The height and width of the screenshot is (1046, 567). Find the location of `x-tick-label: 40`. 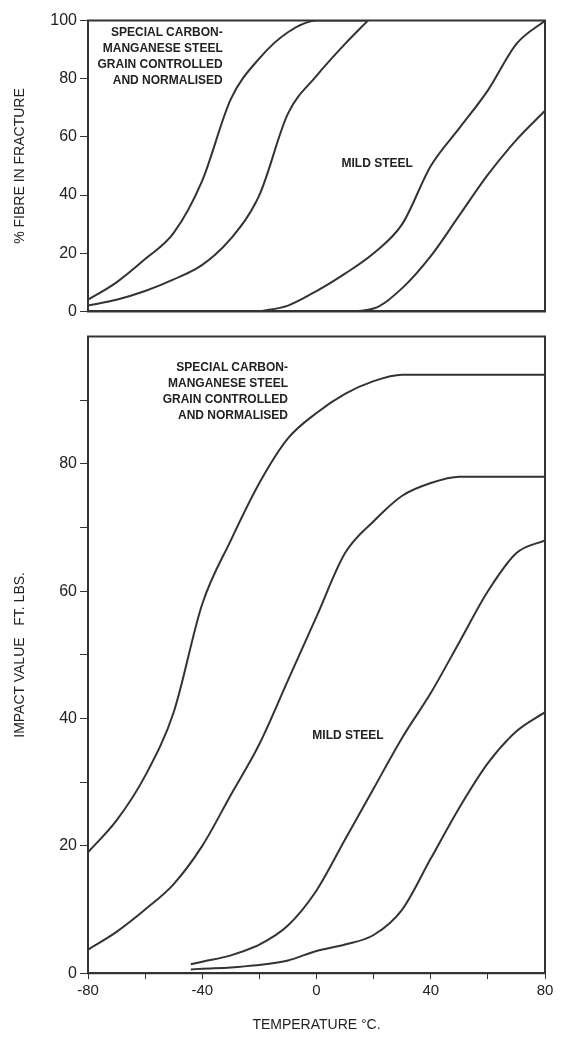

x-tick-label: 40 is located at coordinates (431, 990).